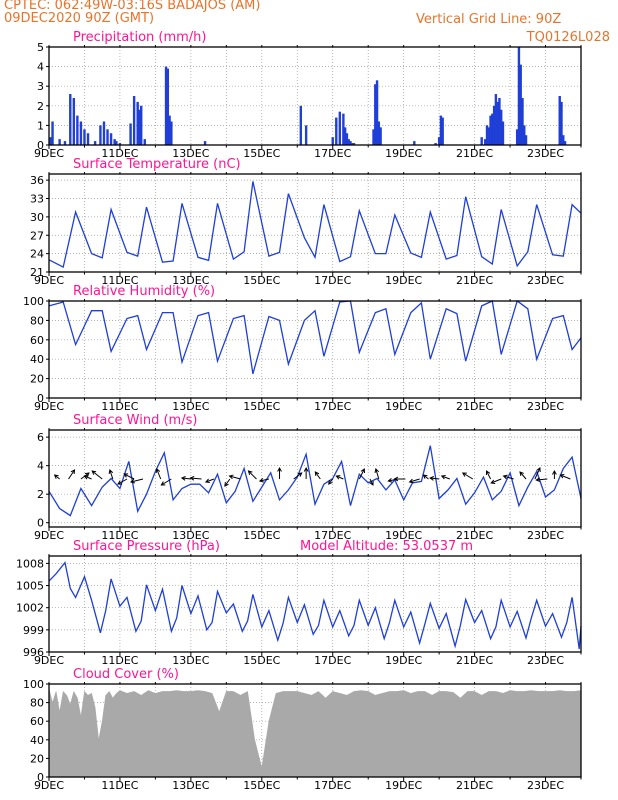 The image size is (618, 800). Describe the element at coordinates (568, 37) in the screenshot. I see `run-code-label: TQ0126L028` at that location.